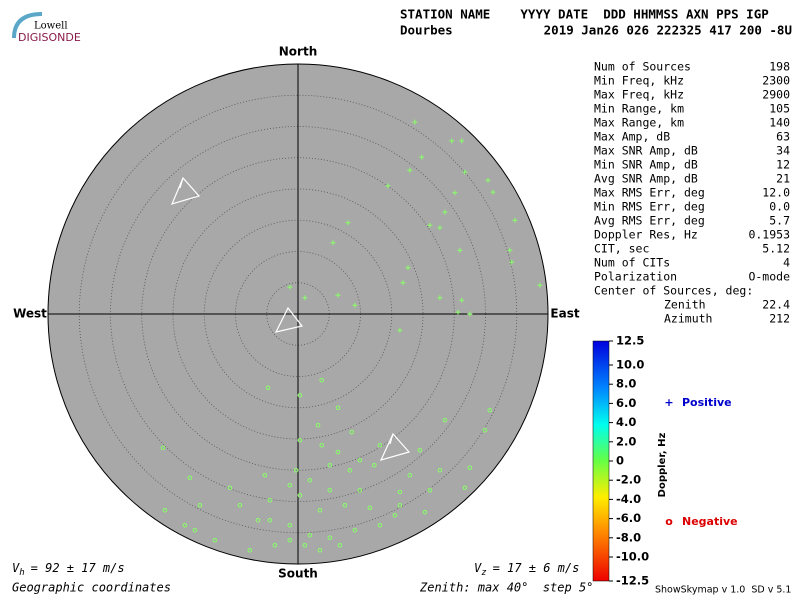 This screenshot has width=800, height=600. What do you see at coordinates (628, 537) in the screenshot?
I see `colorbar-tick-label: -8.0` at bounding box center [628, 537].